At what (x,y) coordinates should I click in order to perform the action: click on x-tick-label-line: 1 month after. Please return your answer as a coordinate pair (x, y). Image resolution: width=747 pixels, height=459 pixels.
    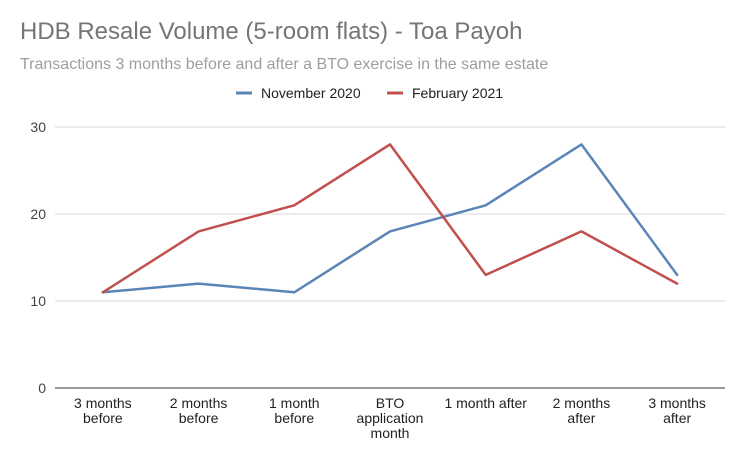
    Looking at the image, I should click on (485, 403).